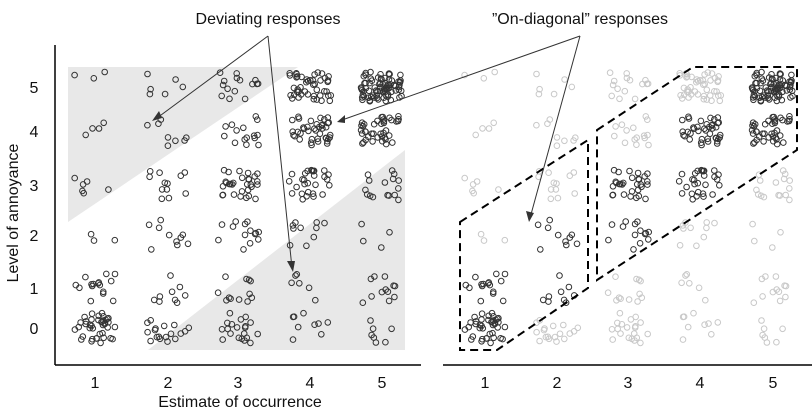 The height and width of the screenshot is (413, 812). I want to click on x-tick-label: 3, so click(628, 383).